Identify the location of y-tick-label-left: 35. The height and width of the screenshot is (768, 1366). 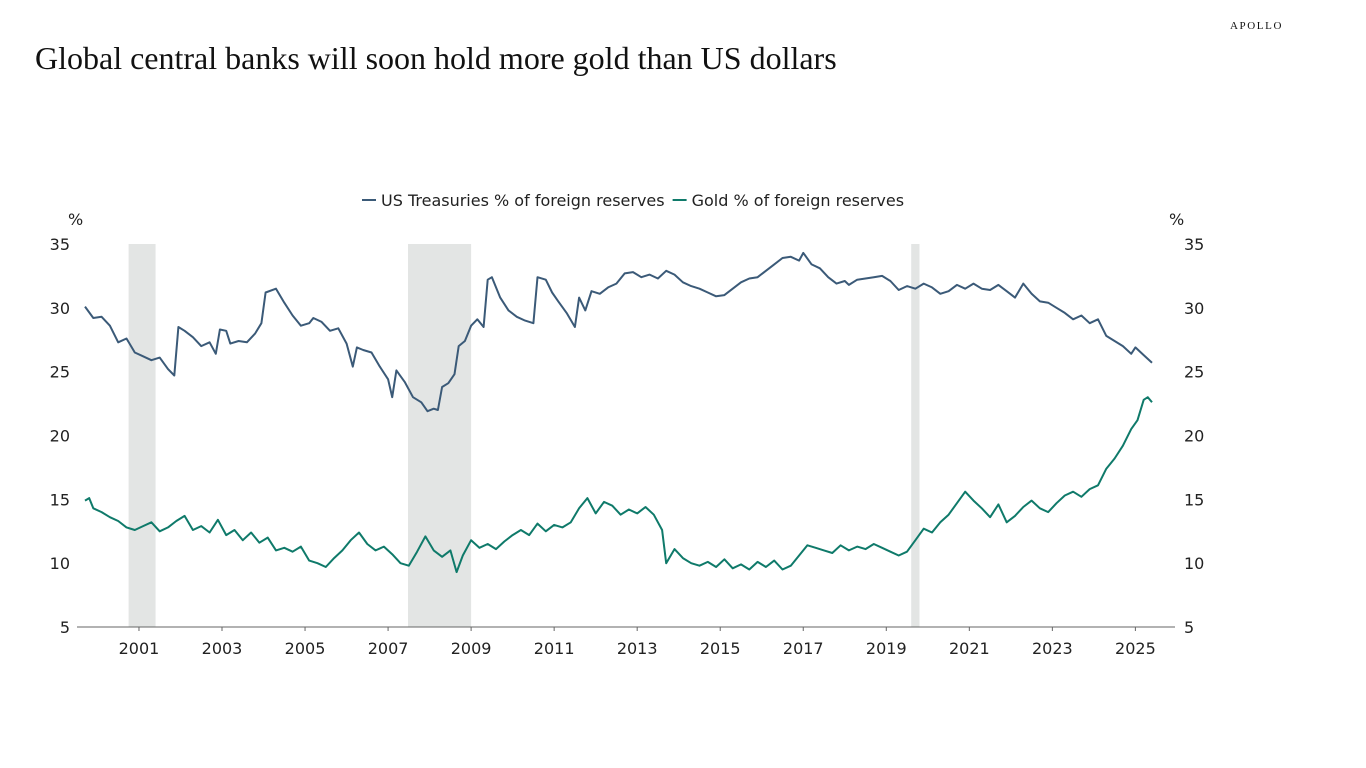
(60, 244).